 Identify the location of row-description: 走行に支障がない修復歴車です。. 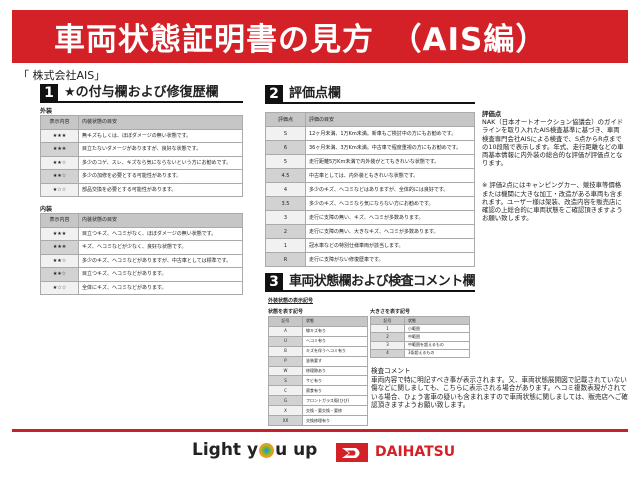
(390, 259).